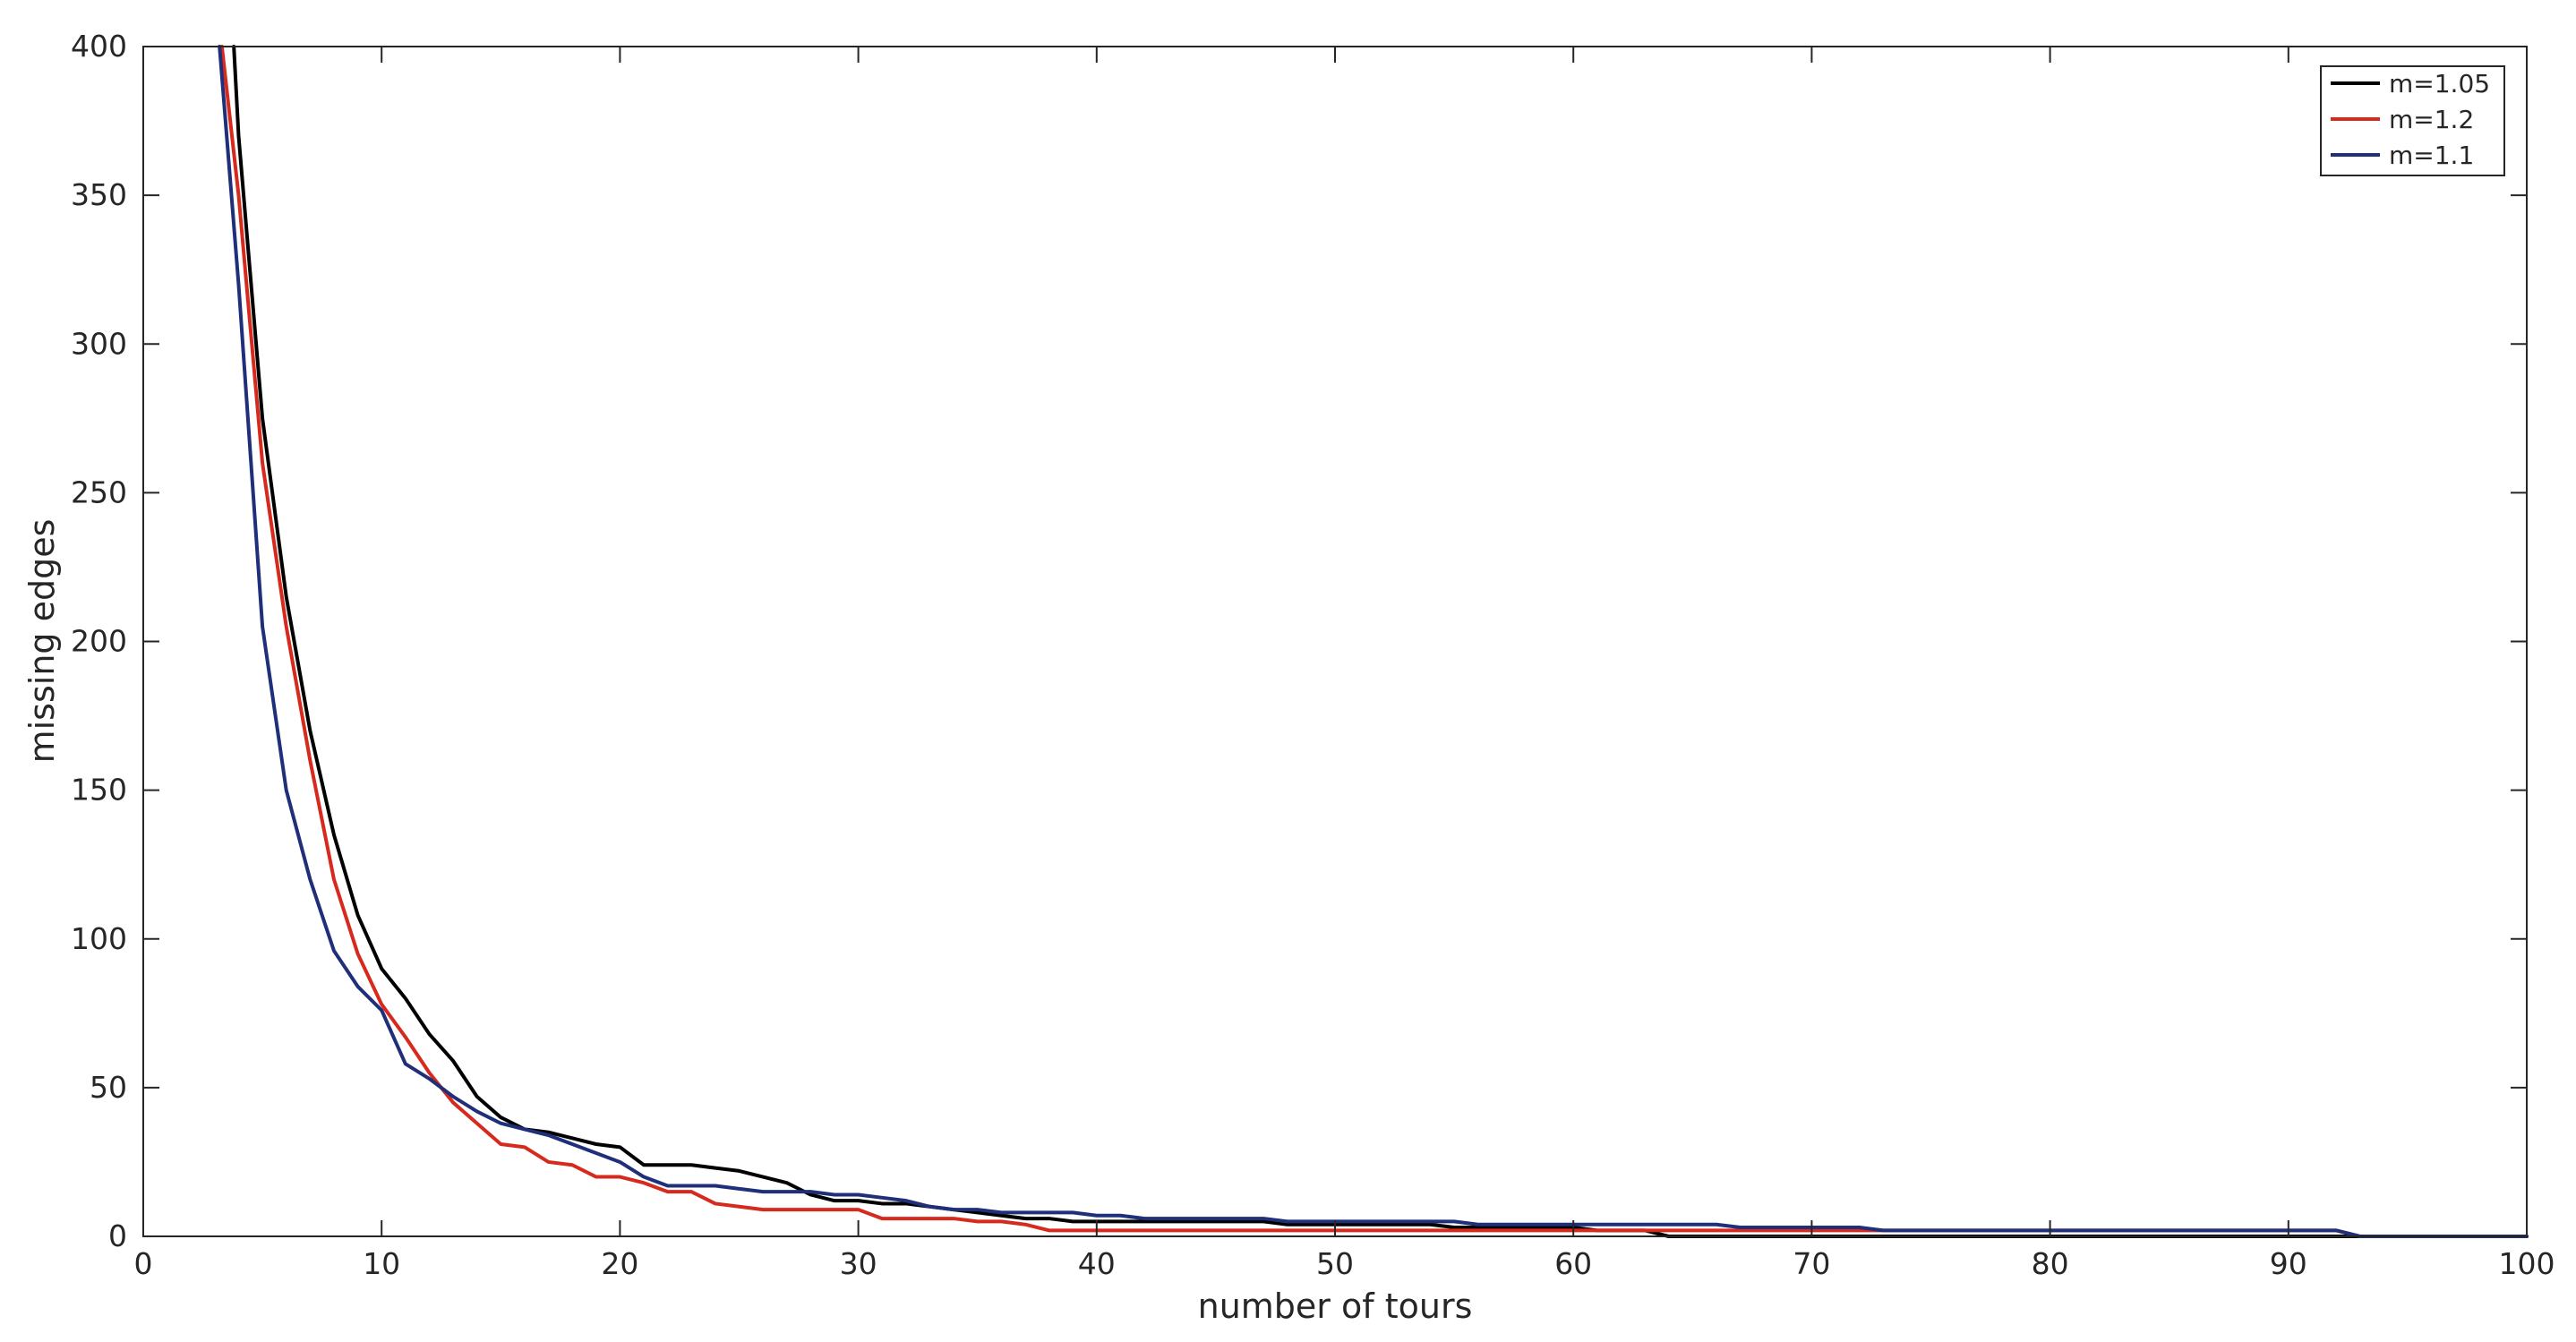  Describe the element at coordinates (99, 46) in the screenshot. I see `y-tick-label: 400` at that location.